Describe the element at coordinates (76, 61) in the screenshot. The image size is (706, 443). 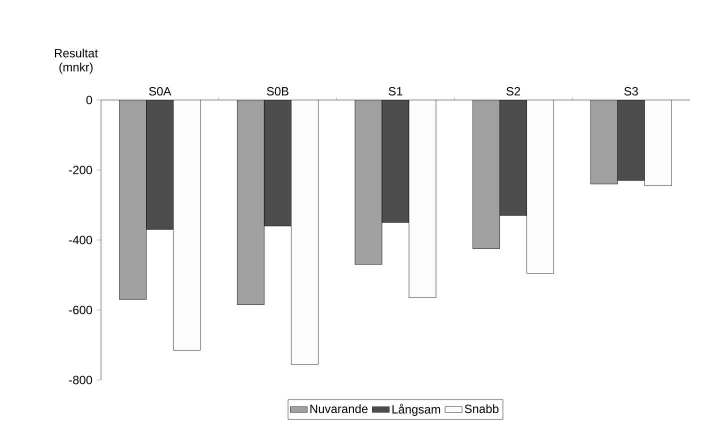
I see `y-axis-title: Resultat (mnkr)` at that location.